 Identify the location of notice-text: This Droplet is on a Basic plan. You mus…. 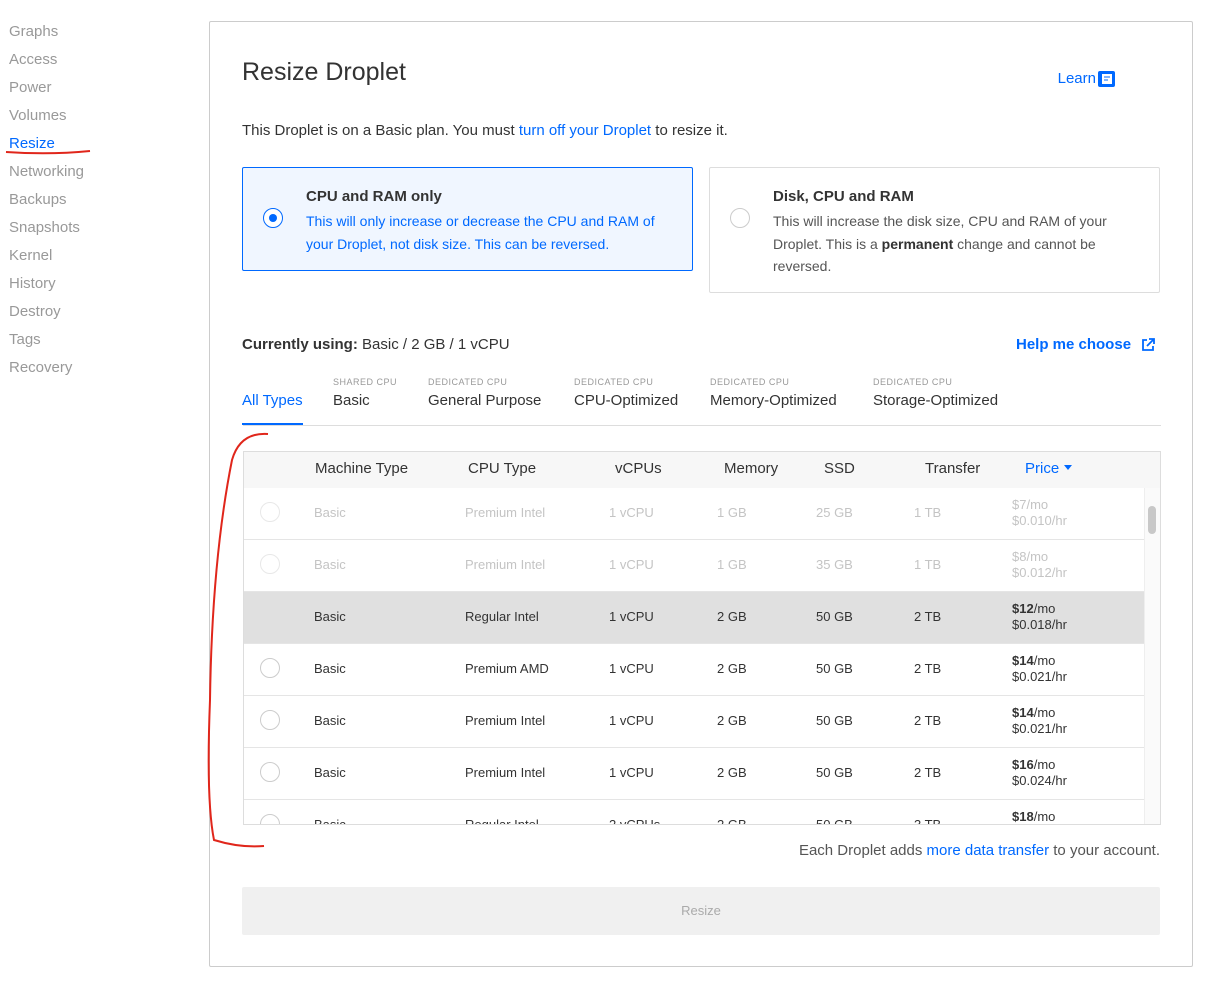
(380, 130).